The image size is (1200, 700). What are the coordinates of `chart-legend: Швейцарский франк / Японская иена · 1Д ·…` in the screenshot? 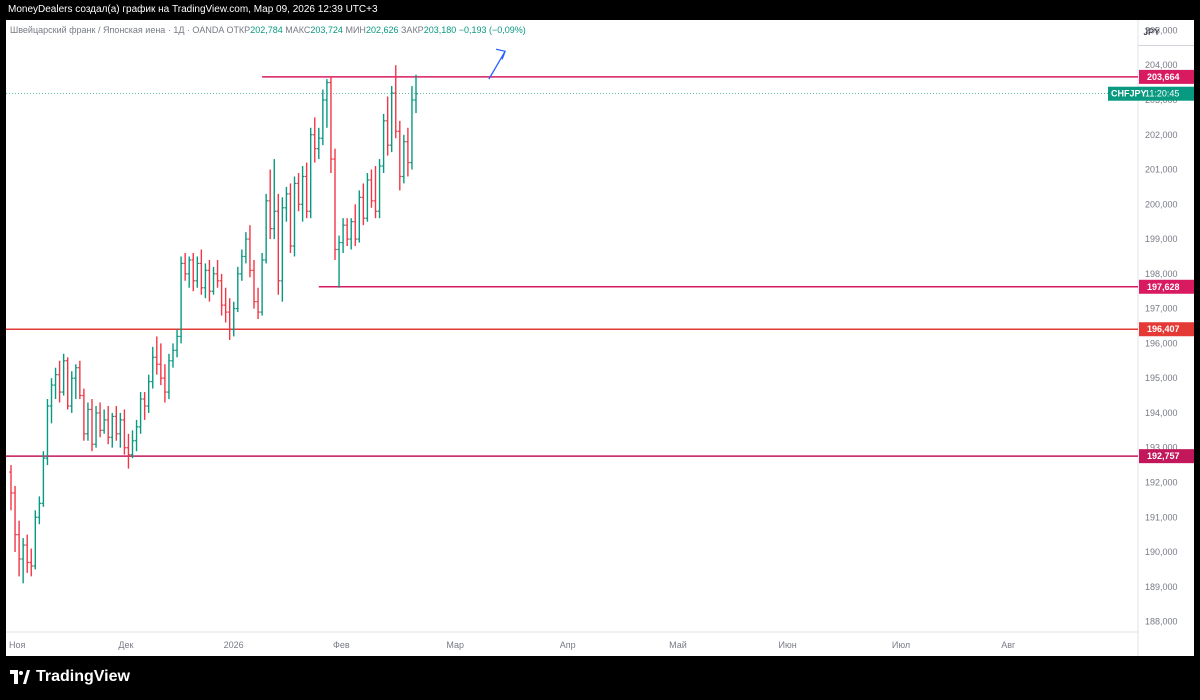 It's located at (268, 30).